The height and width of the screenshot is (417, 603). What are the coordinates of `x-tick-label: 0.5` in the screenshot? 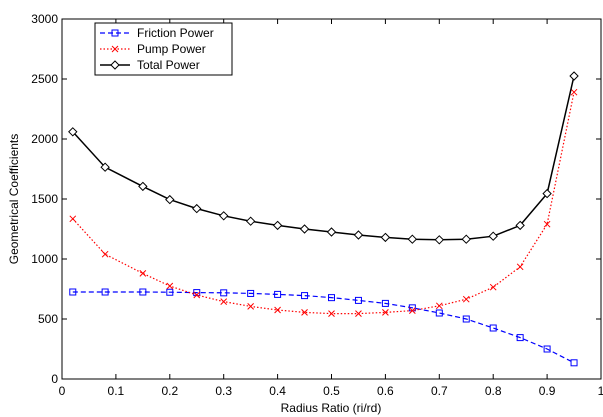 It's located at (331, 391).